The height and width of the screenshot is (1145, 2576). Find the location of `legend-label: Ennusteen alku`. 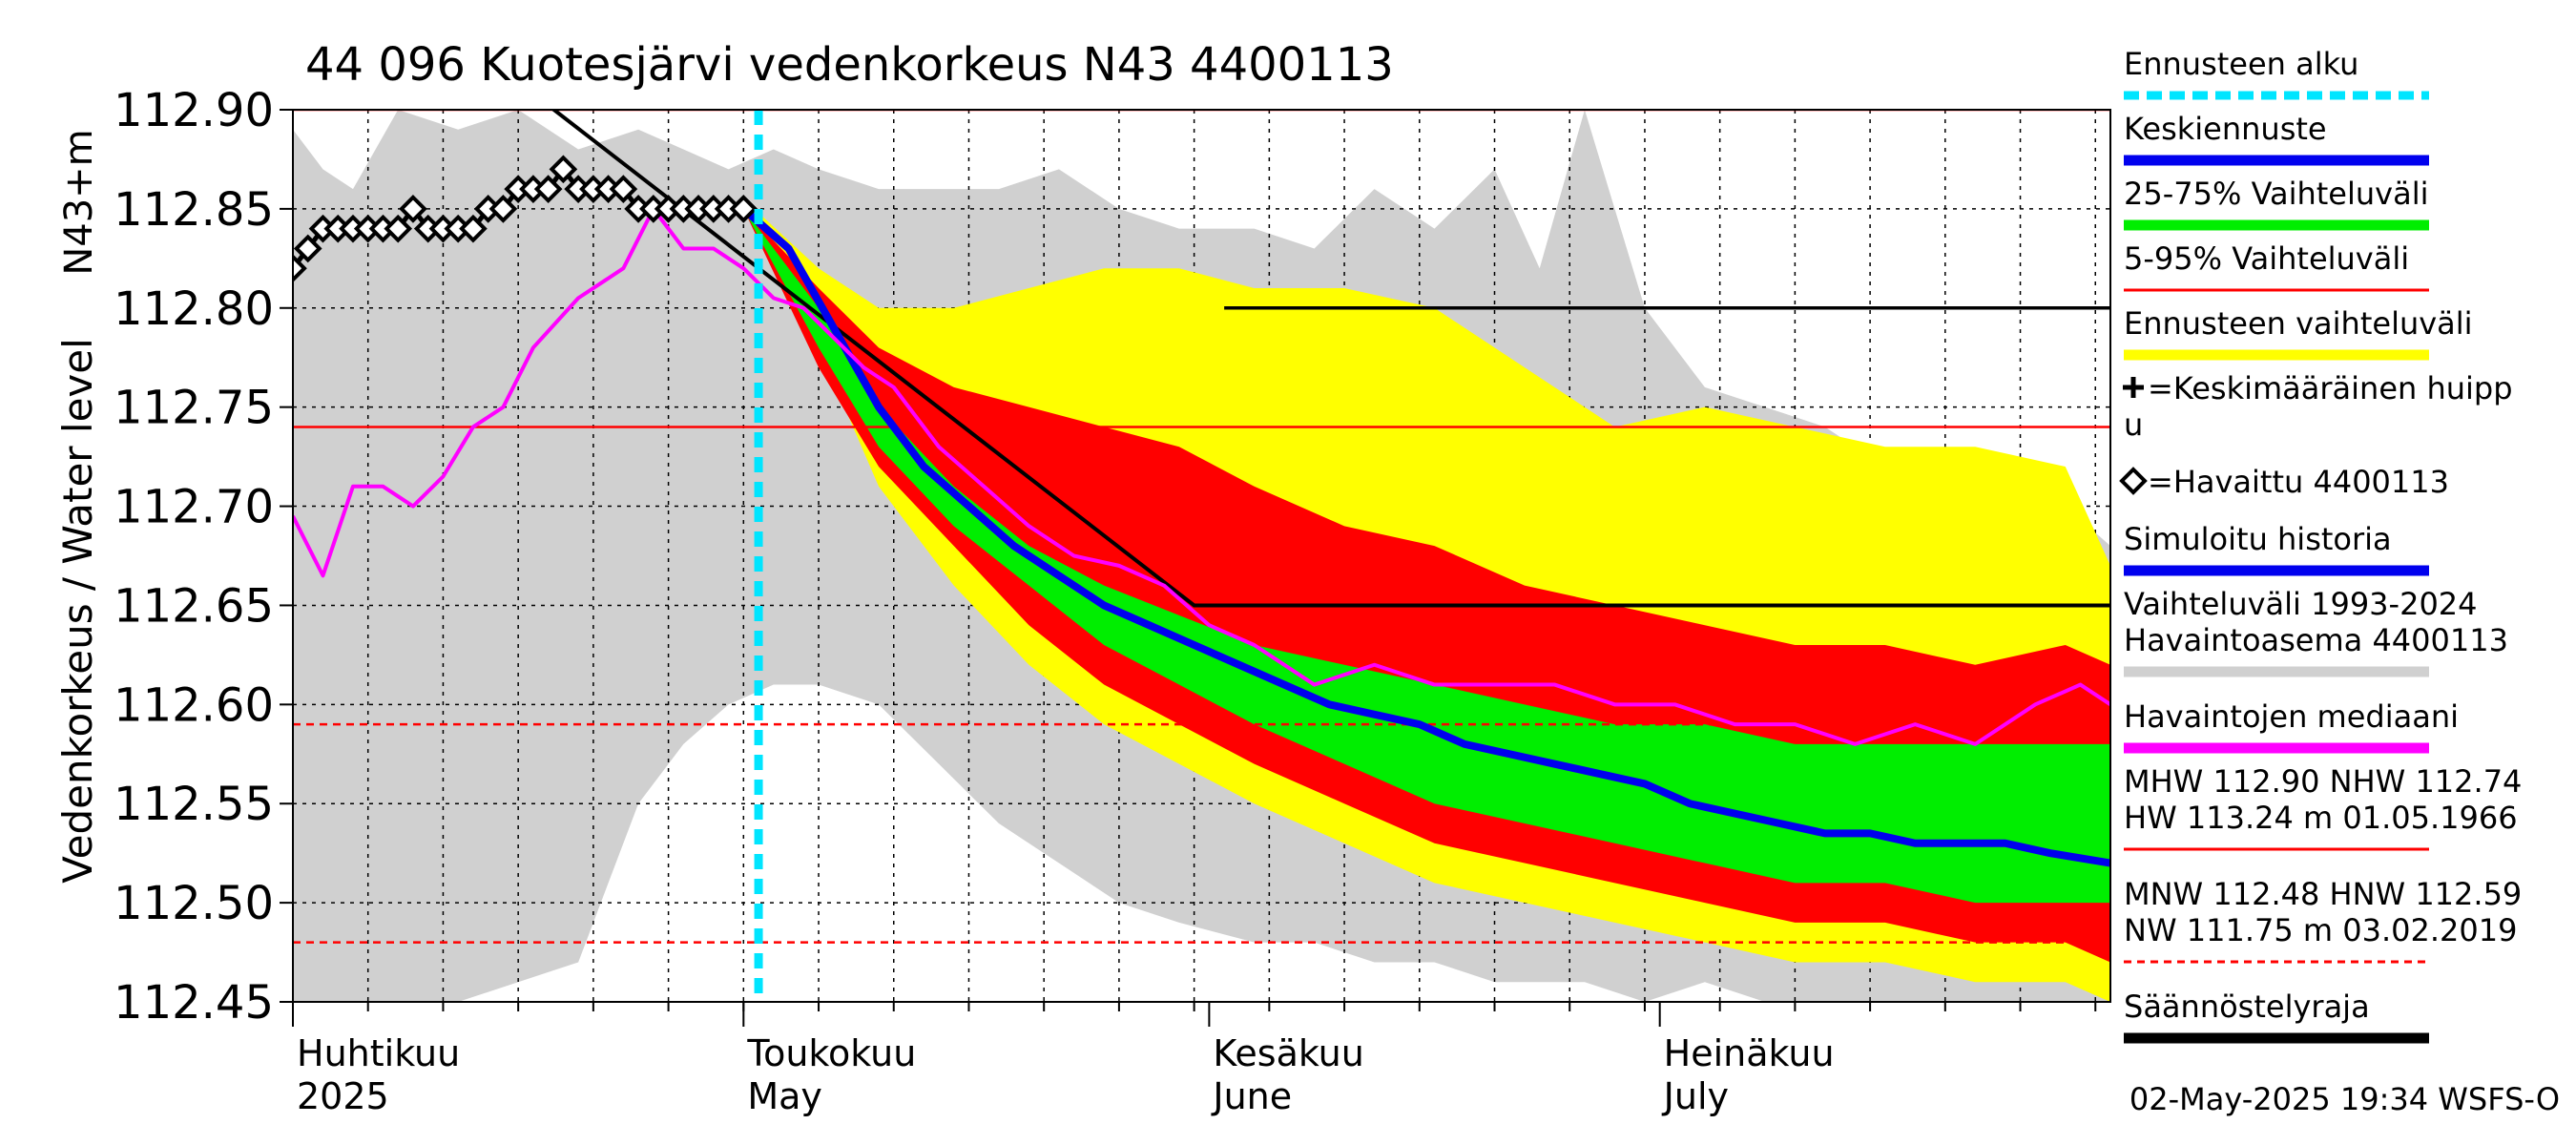

legend-label: Ennusteen alku is located at coordinates (2241, 64).